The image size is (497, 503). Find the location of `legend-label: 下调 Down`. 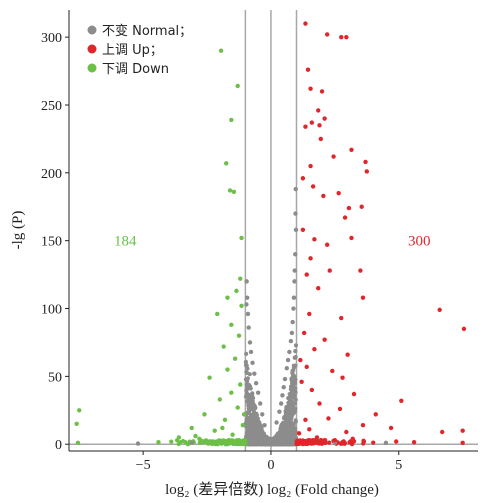

legend-label: 下调 Down is located at coordinates (135, 69).